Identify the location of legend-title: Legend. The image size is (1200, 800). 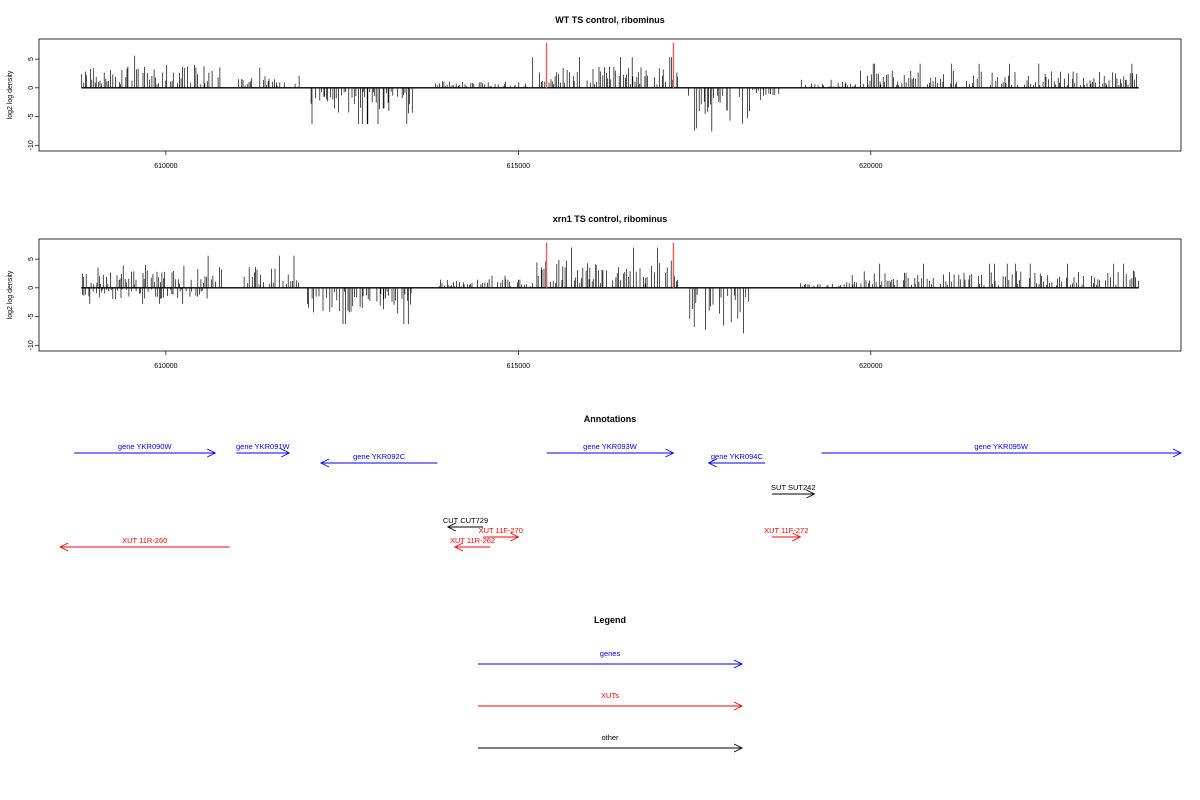
(610, 620).